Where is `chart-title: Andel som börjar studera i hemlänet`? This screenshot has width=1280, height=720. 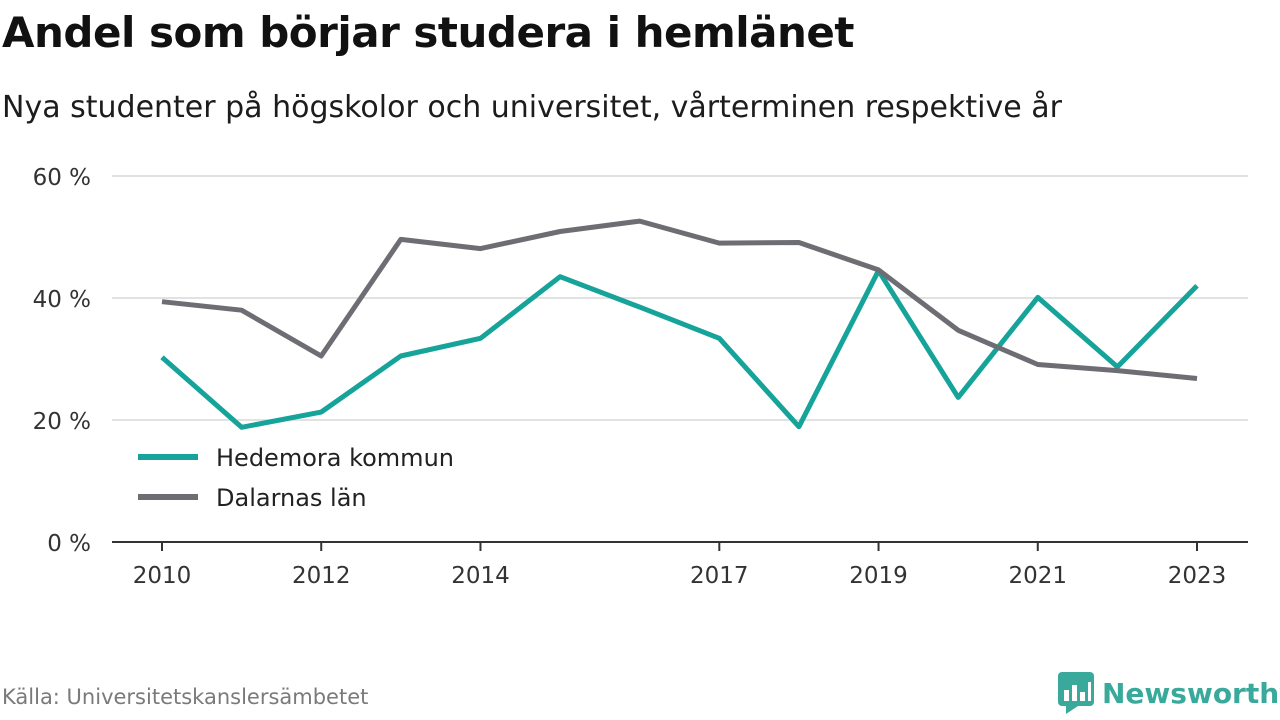
chart-title: Andel som börjar studera i hemlänet is located at coordinates (428, 32).